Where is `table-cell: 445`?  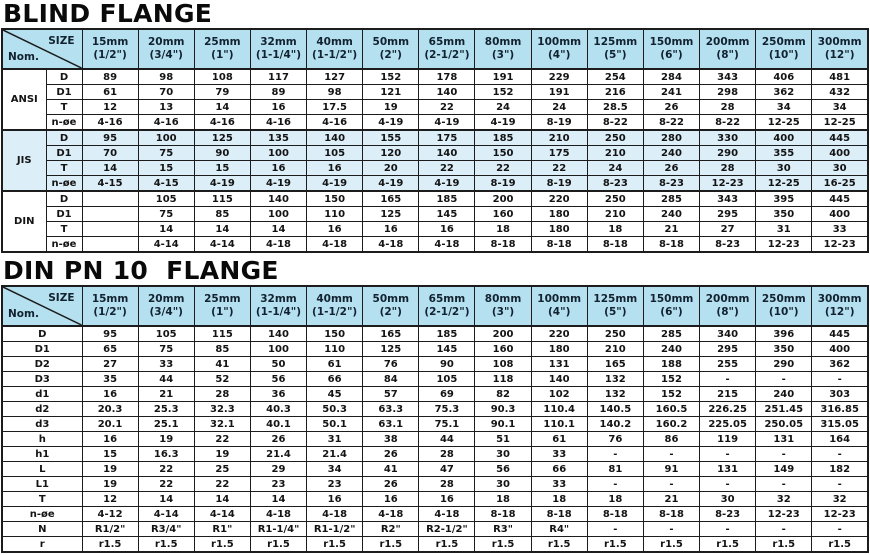 table-cell: 445 is located at coordinates (840, 333).